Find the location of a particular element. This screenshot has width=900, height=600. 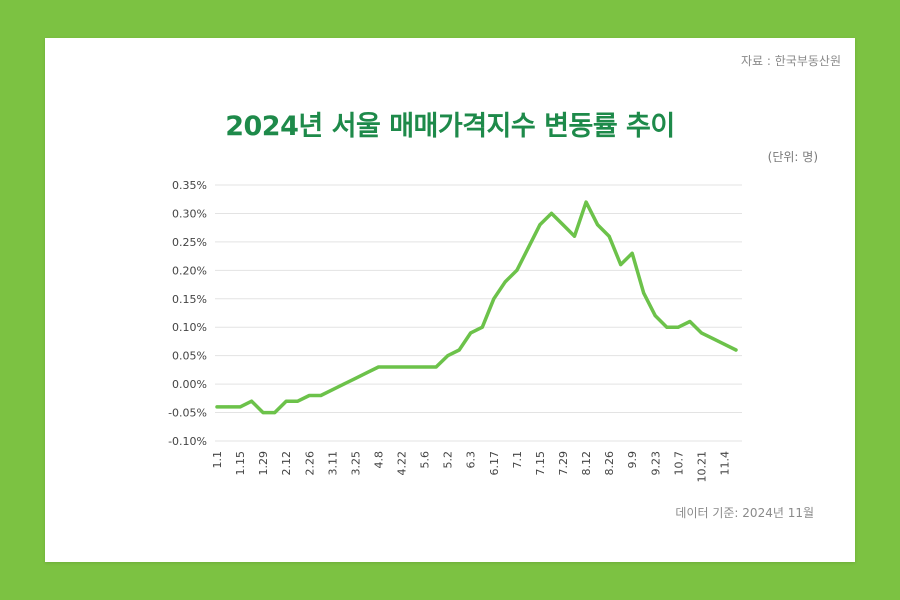

x-tick-label: 7.29 is located at coordinates (563, 463).